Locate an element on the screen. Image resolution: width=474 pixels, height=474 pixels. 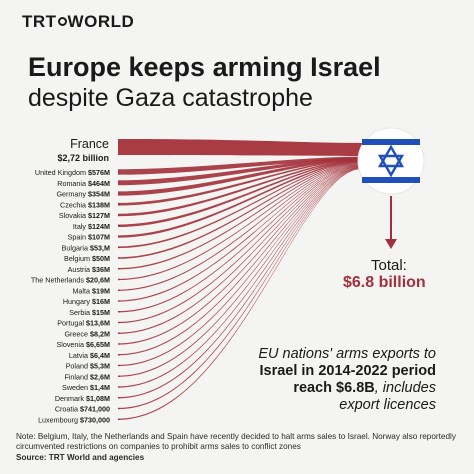
caption-line-1: EU nations' arms exports to is located at coordinates (347, 354).